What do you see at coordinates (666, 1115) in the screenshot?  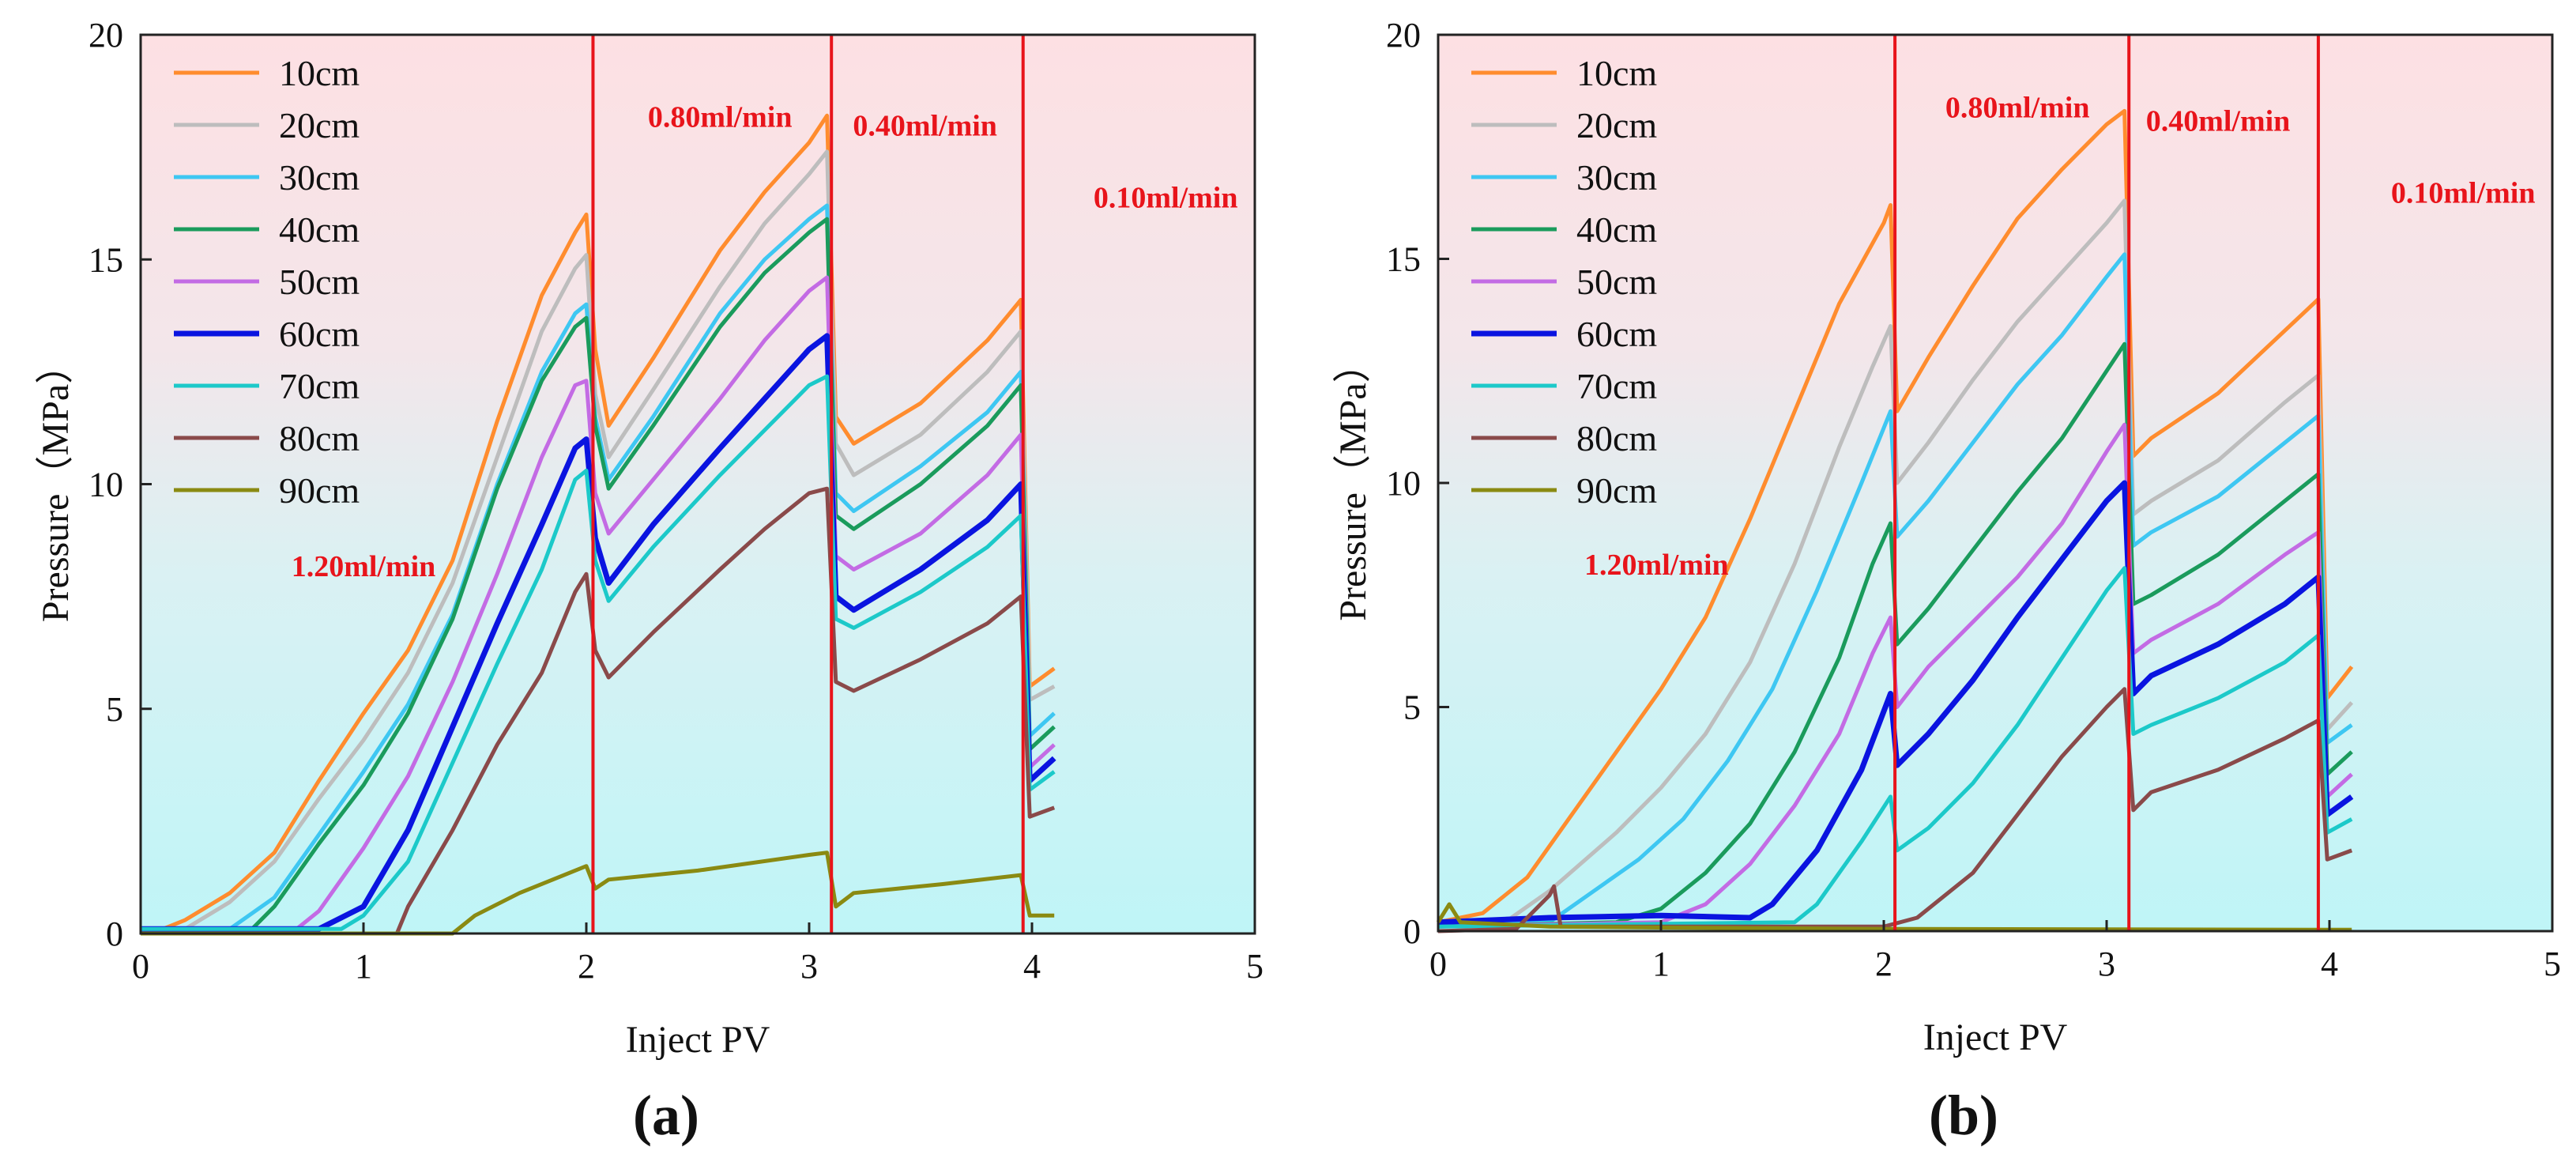 I see `panel-label: (a)` at bounding box center [666, 1115].